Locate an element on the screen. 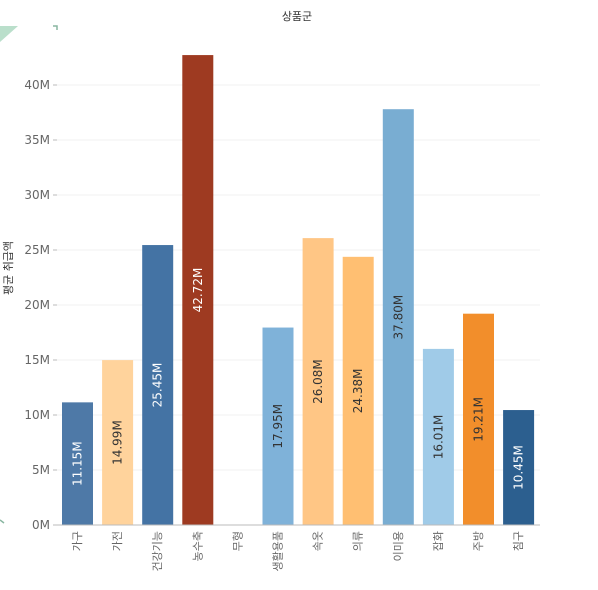 The height and width of the screenshot is (590, 598). y-tick-label: 5M is located at coordinates (41, 470).